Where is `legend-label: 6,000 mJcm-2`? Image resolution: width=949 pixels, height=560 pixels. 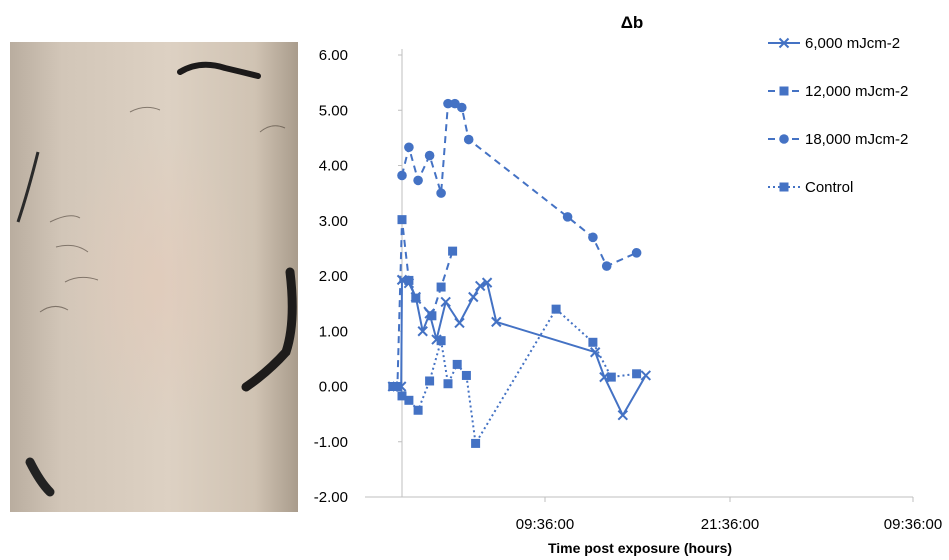 legend-label: 6,000 mJcm-2 is located at coordinates (852, 43).